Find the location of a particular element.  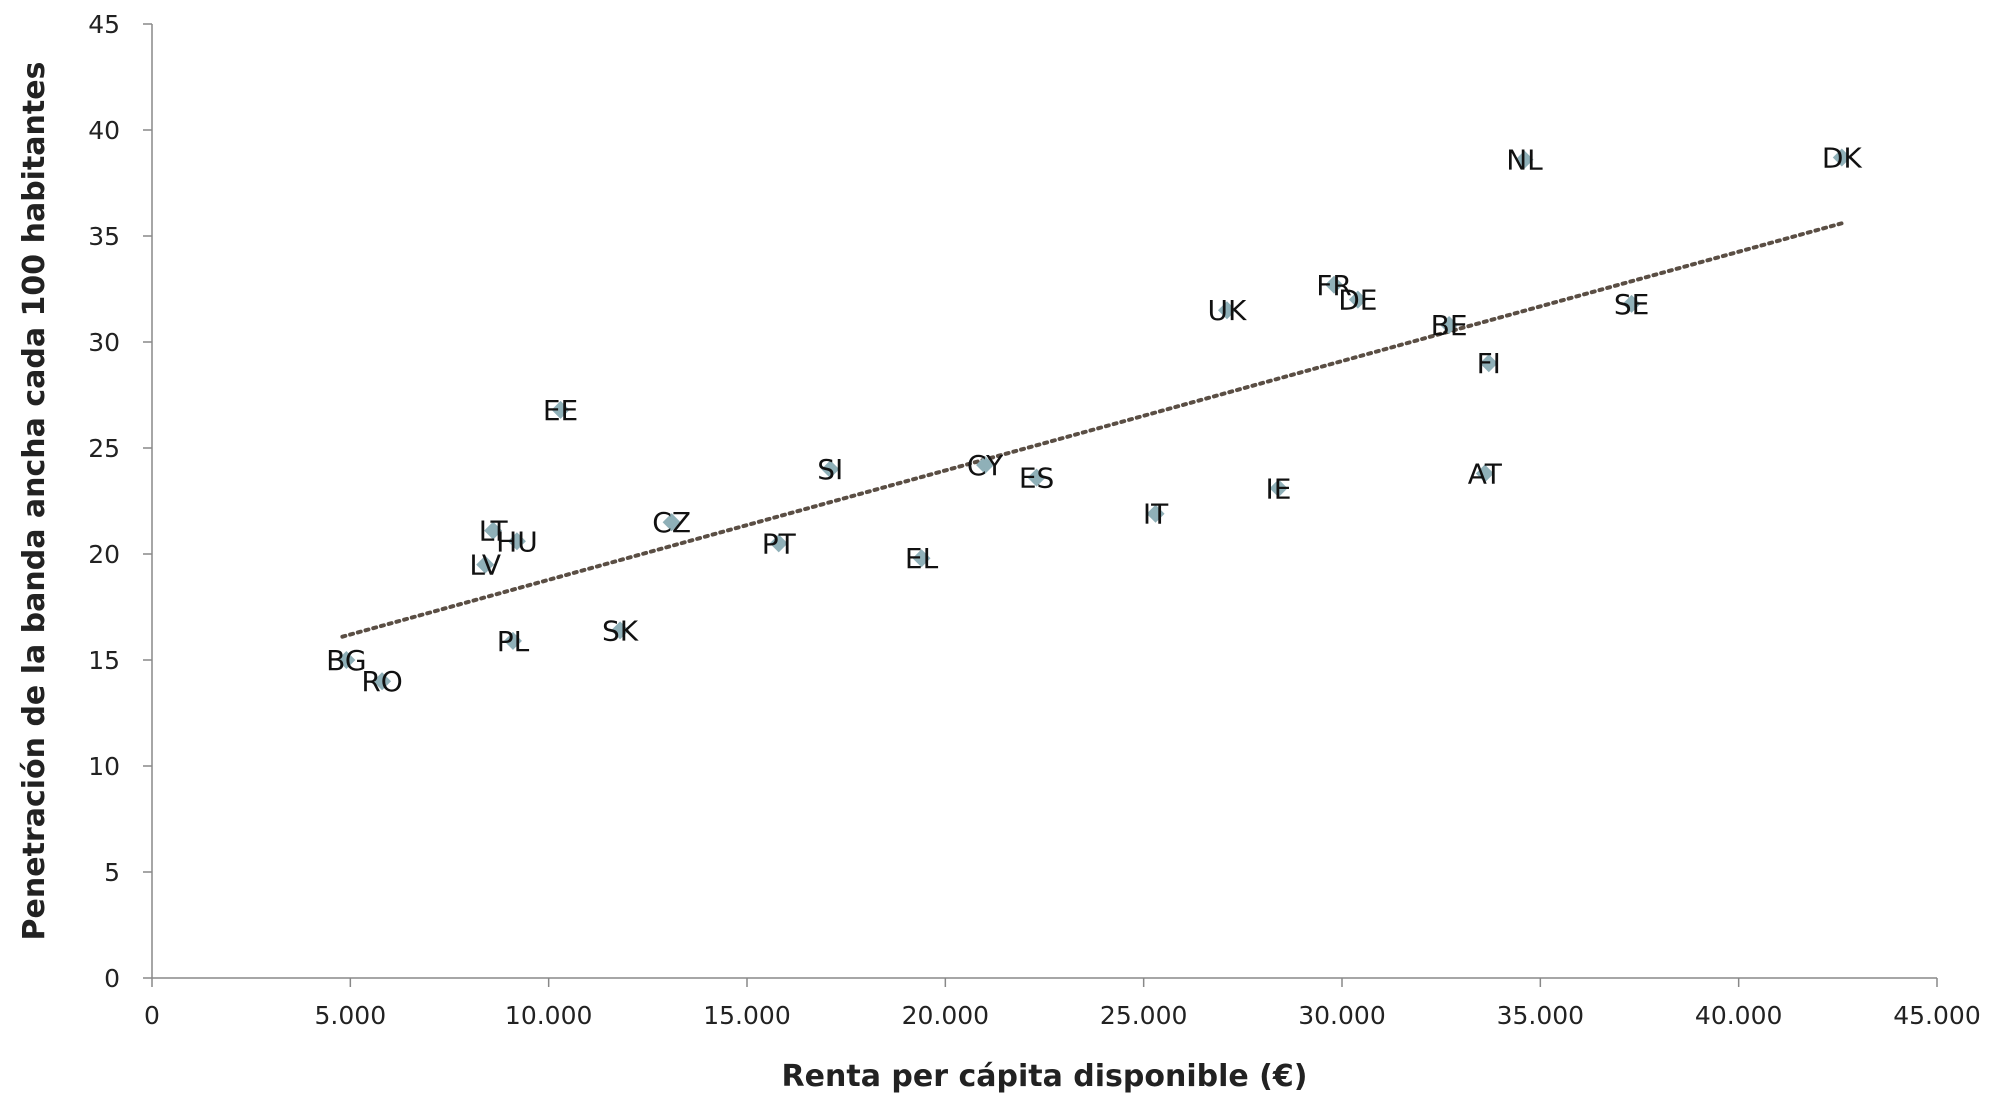

point-label-lt: LT is located at coordinates (494, 531).